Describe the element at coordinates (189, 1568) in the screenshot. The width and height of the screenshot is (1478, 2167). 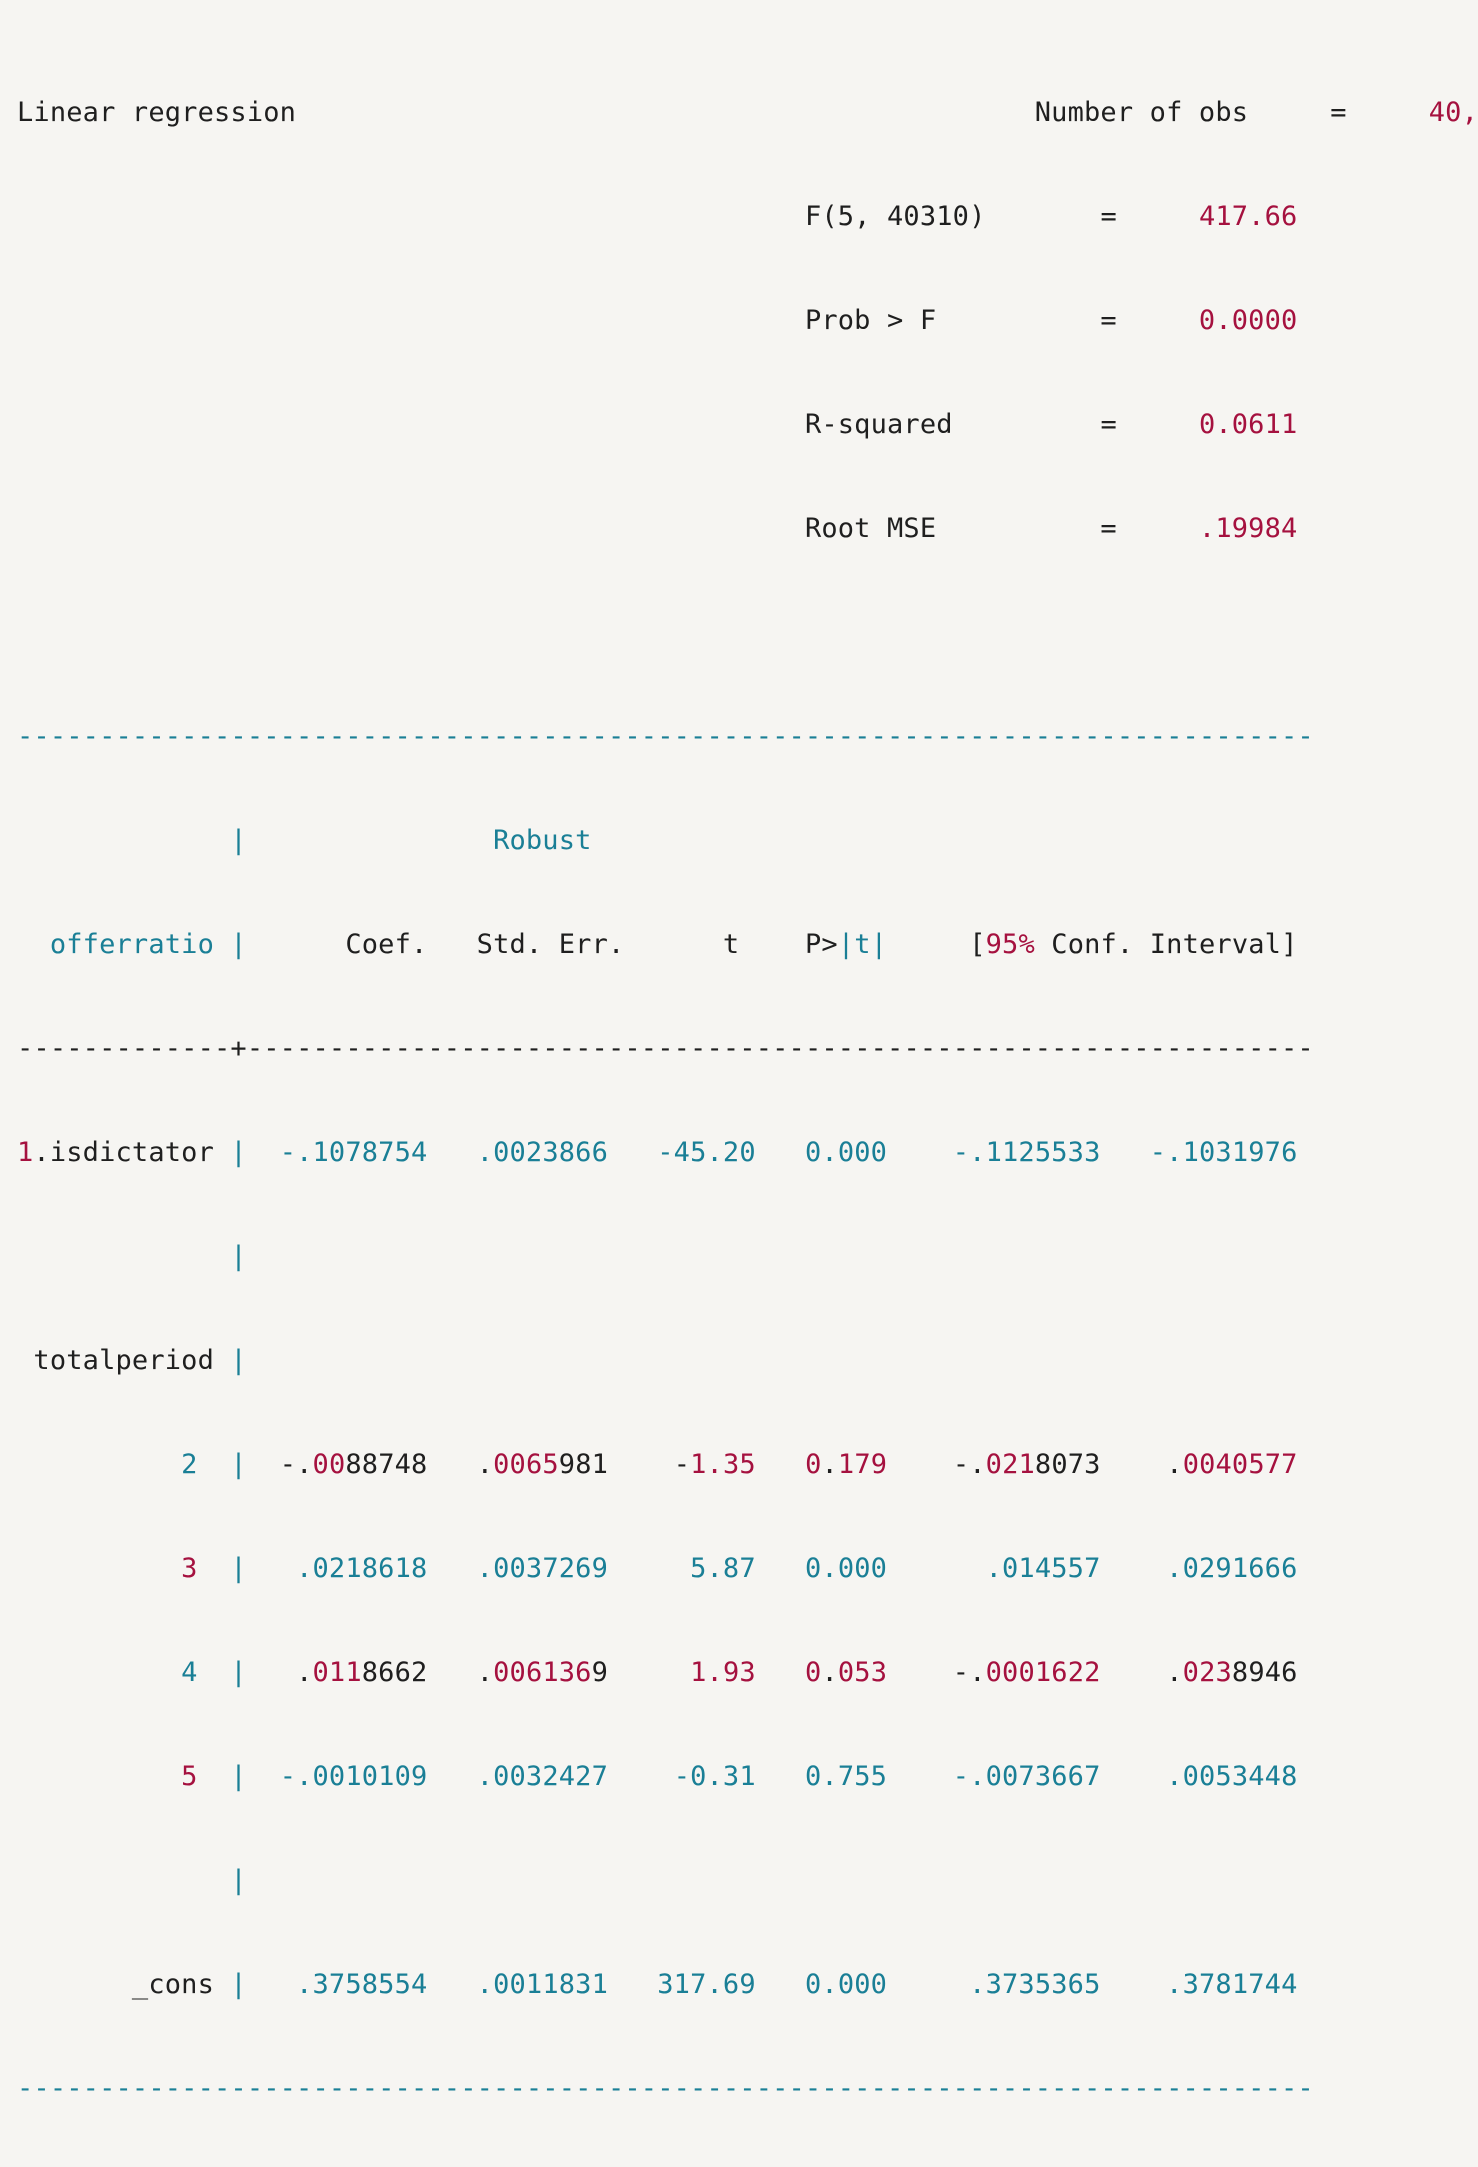
I see `row-label: 3` at that location.